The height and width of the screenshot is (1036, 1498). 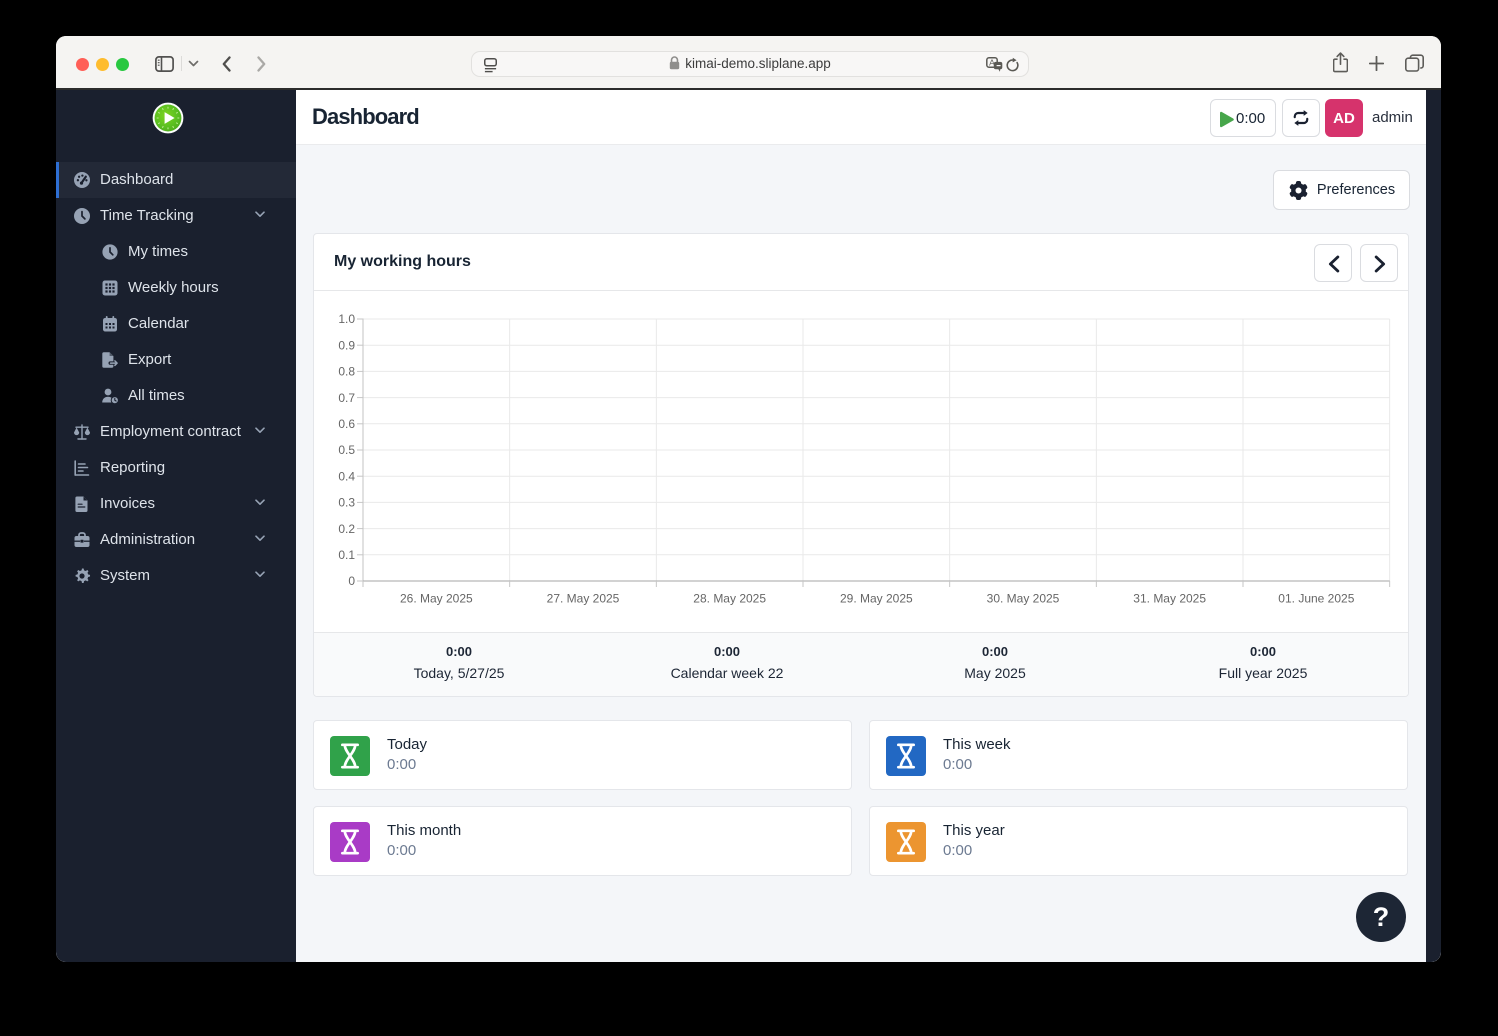 I want to click on svg-text: 0.5, so click(x=346, y=450).